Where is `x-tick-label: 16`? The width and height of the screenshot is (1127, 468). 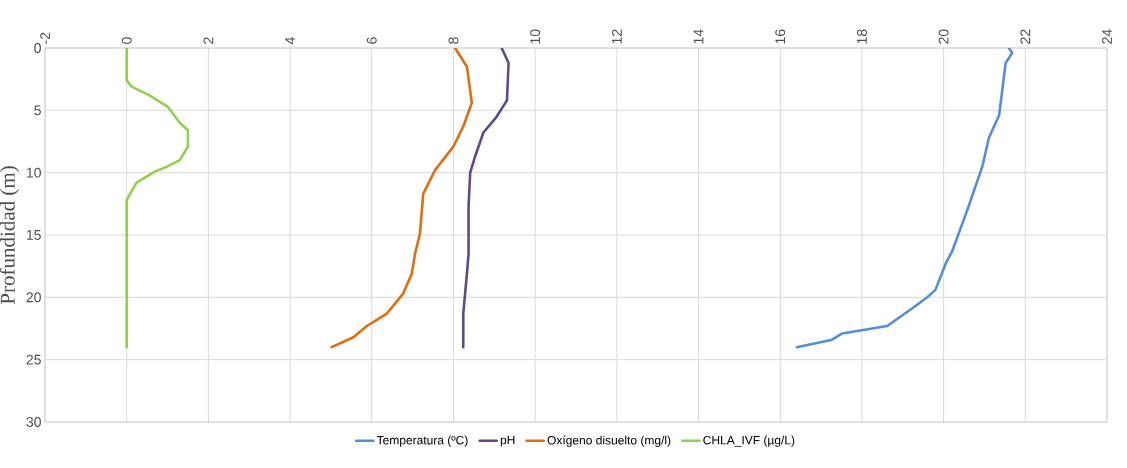
x-tick-label: 16 is located at coordinates (780, 36).